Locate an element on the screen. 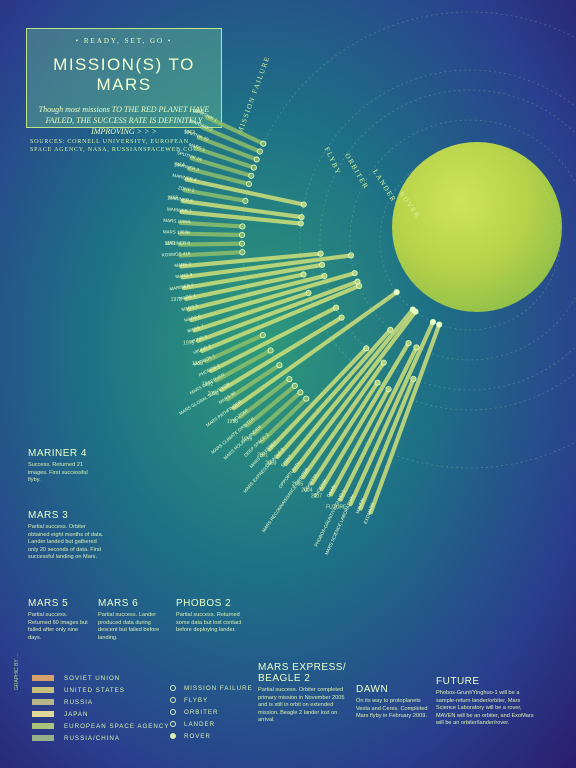 This screenshot has width=576, height=768. mission-bar: KOSMOS 419 is located at coordinates (204, 253).